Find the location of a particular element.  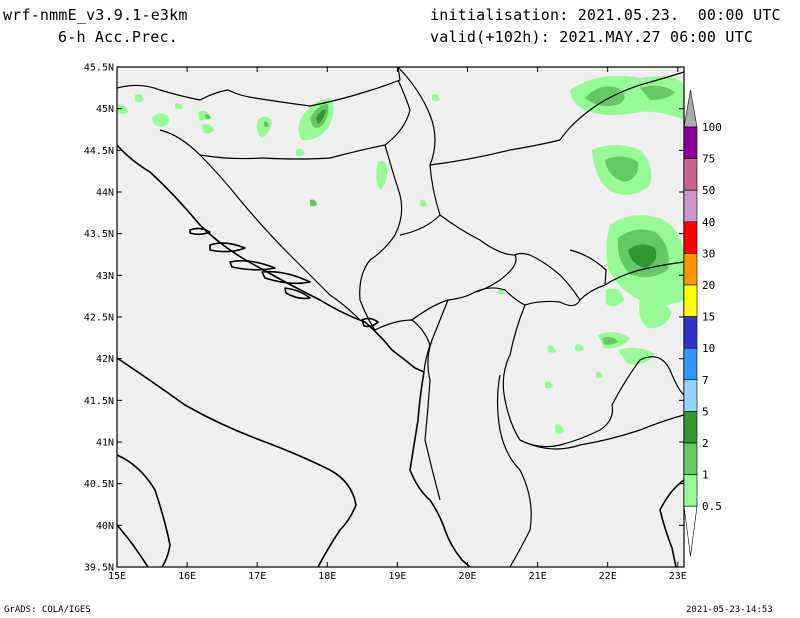

lat-label: 45N is located at coordinates (105, 109).